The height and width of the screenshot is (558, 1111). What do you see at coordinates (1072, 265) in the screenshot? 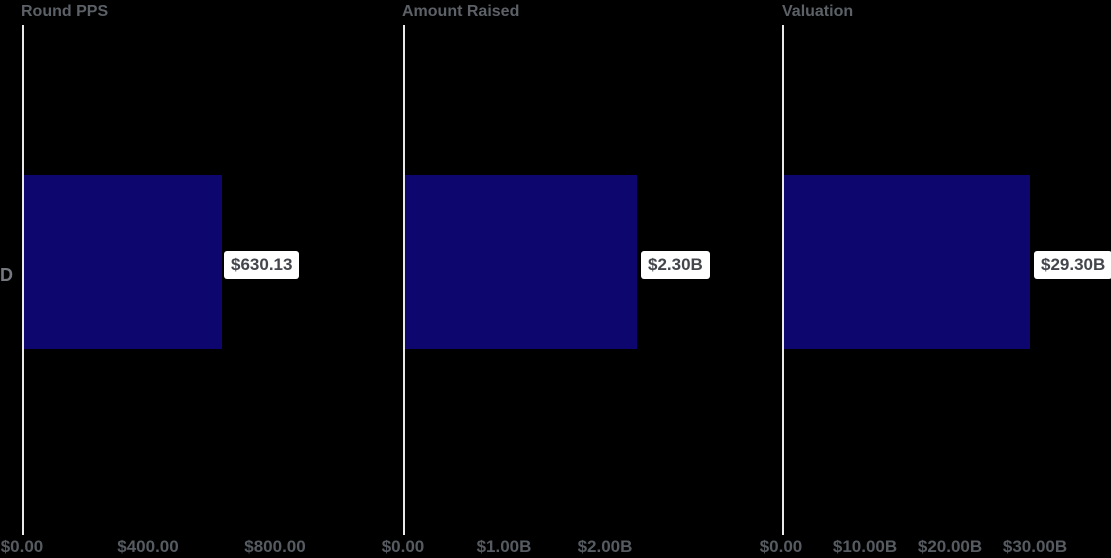
I see `value-label: $29.30B` at bounding box center [1072, 265].